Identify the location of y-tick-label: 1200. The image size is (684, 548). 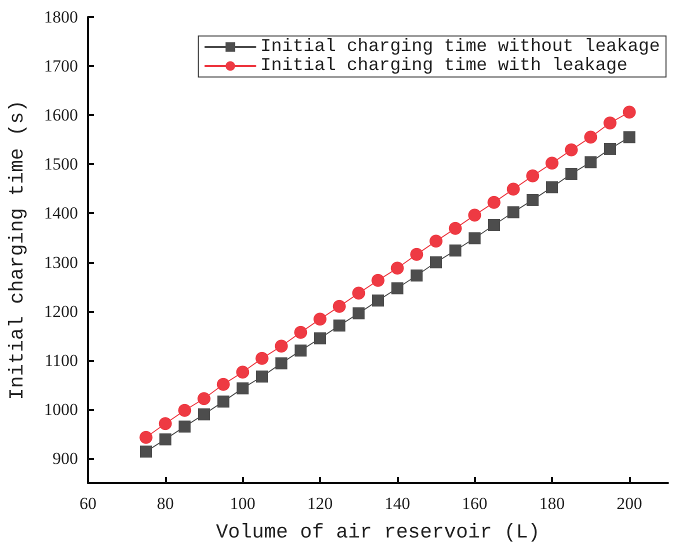
(61, 311).